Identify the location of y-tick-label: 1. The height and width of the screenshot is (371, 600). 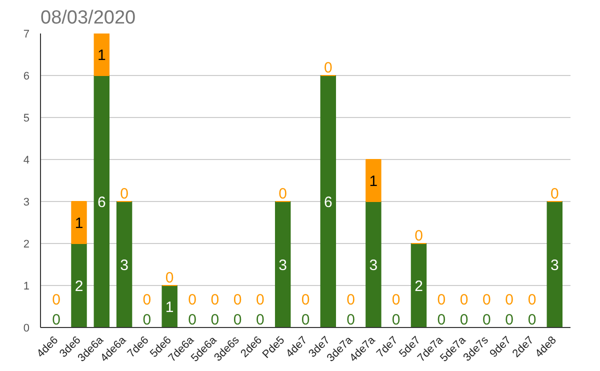
(26, 286).